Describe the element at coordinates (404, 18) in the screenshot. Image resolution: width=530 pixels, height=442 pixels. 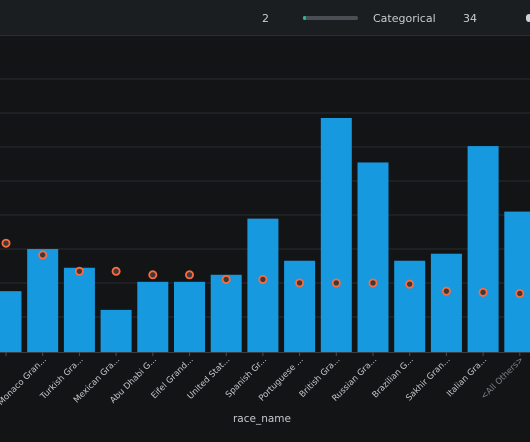
I see `column-type-label: Categorical` at that location.